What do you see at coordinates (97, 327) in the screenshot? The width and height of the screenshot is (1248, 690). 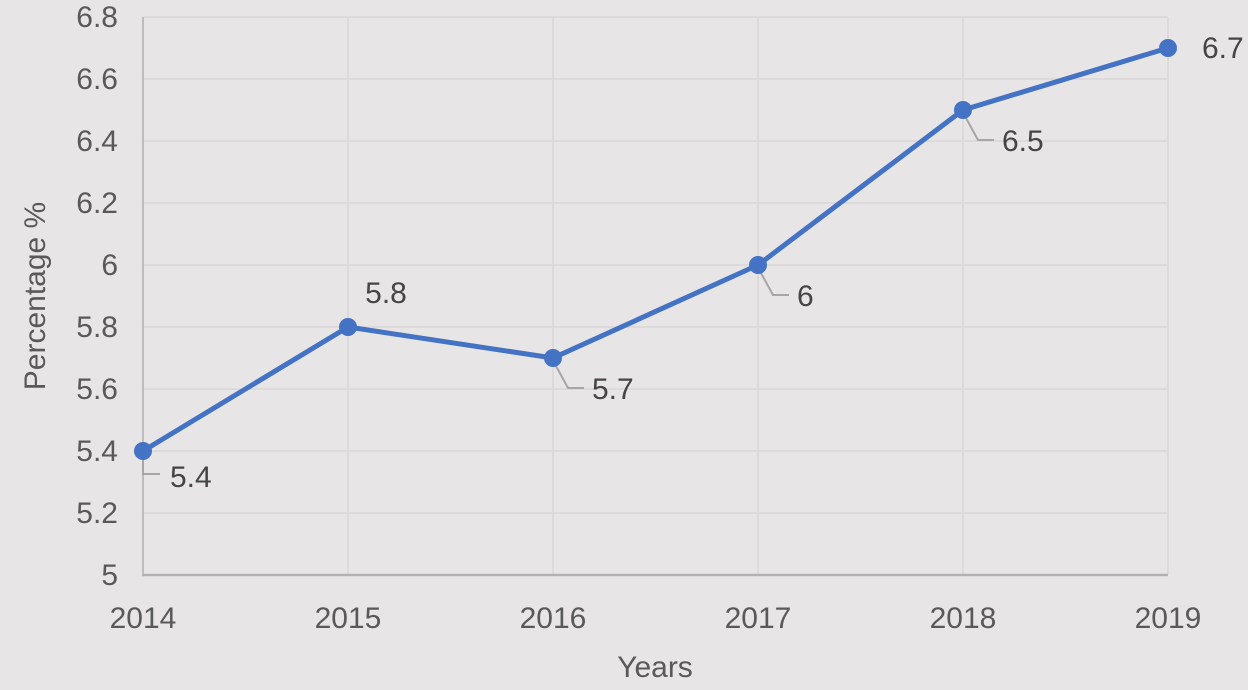 I see `y-tick-label: 5.8` at bounding box center [97, 327].